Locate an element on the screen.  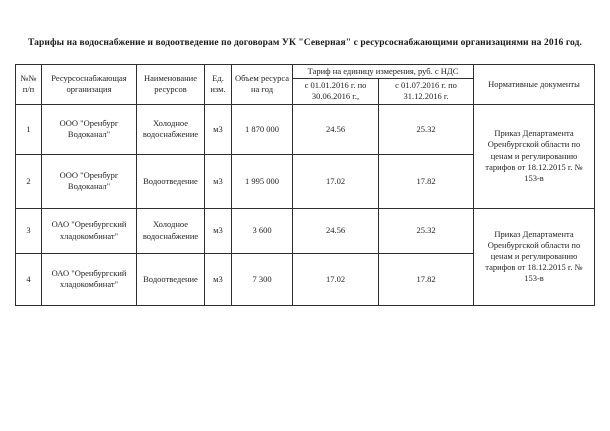
col-header-docs: Нормативные документы is located at coordinates (534, 84).